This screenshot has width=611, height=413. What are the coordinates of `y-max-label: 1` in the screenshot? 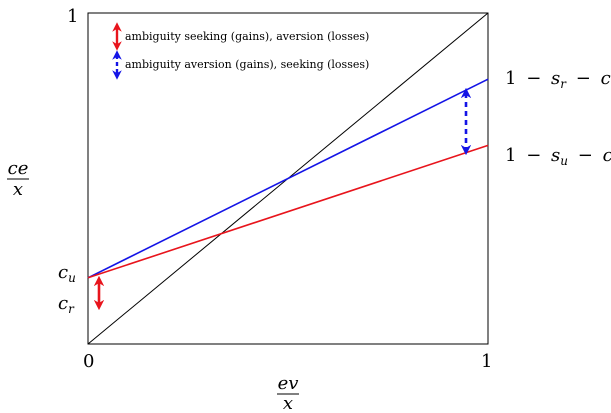 It's located at (72, 16).